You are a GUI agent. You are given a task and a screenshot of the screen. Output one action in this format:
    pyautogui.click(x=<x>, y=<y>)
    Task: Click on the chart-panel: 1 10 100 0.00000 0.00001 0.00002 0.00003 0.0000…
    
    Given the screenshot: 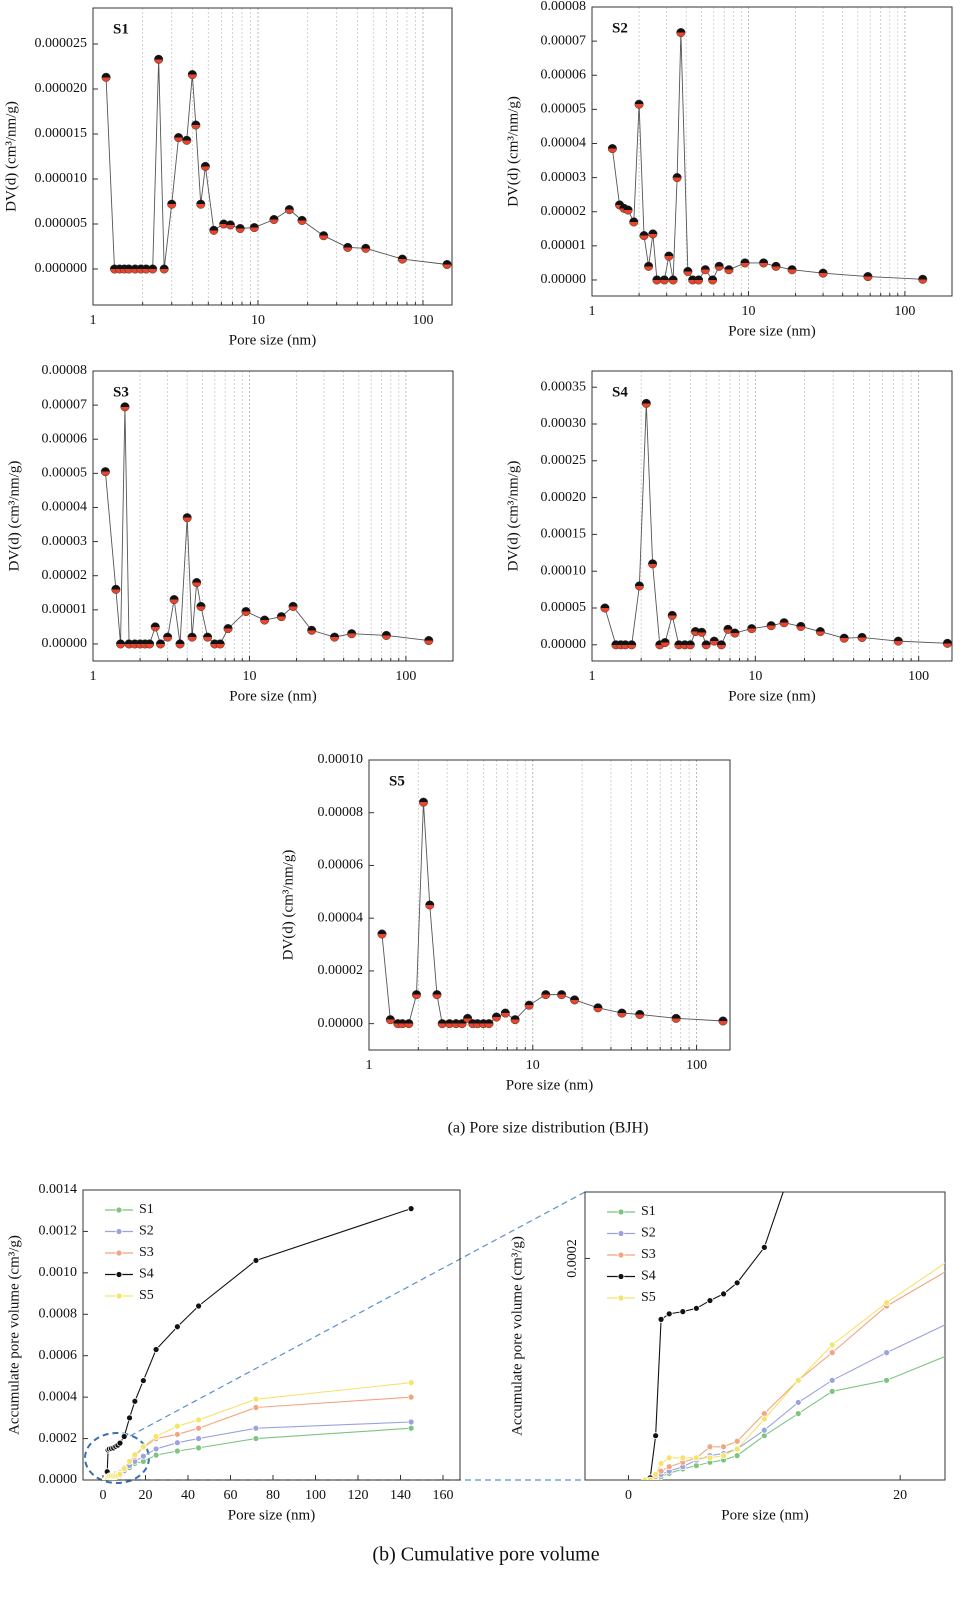 What is the action you would take?
    pyautogui.click(x=729, y=169)
    